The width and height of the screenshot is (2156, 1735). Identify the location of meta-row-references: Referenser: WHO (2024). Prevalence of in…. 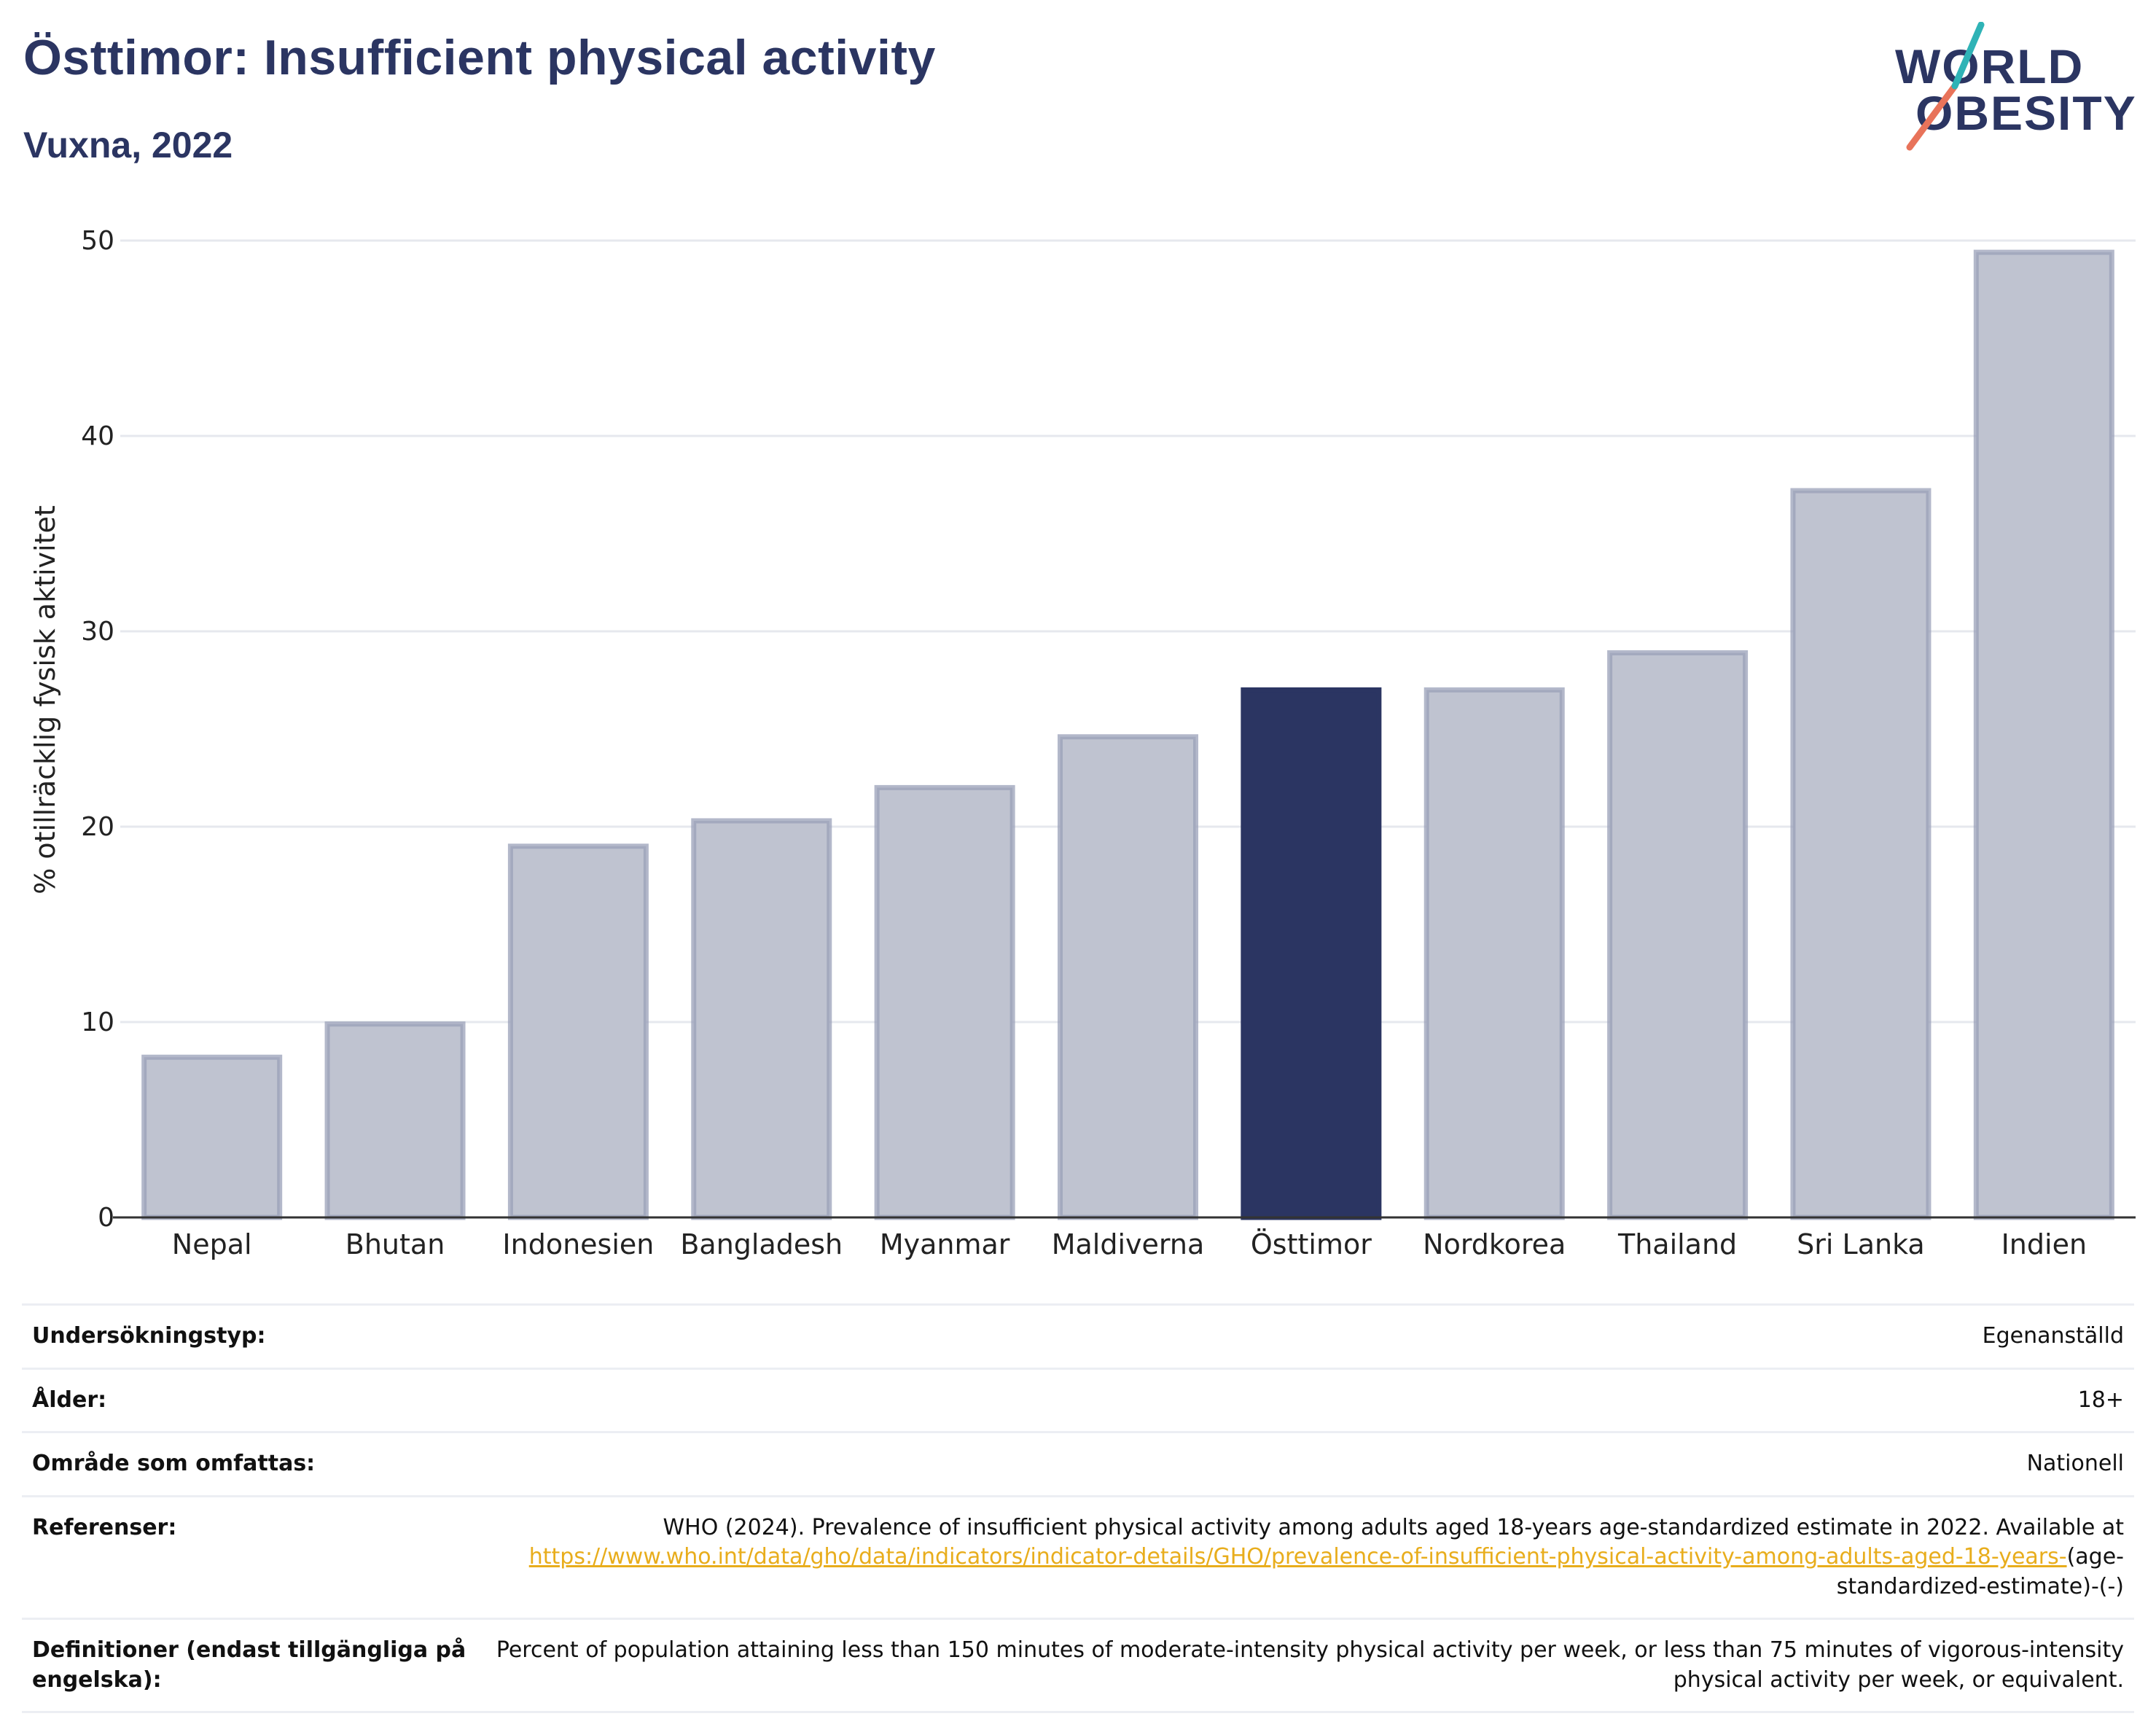
(1078, 1558).